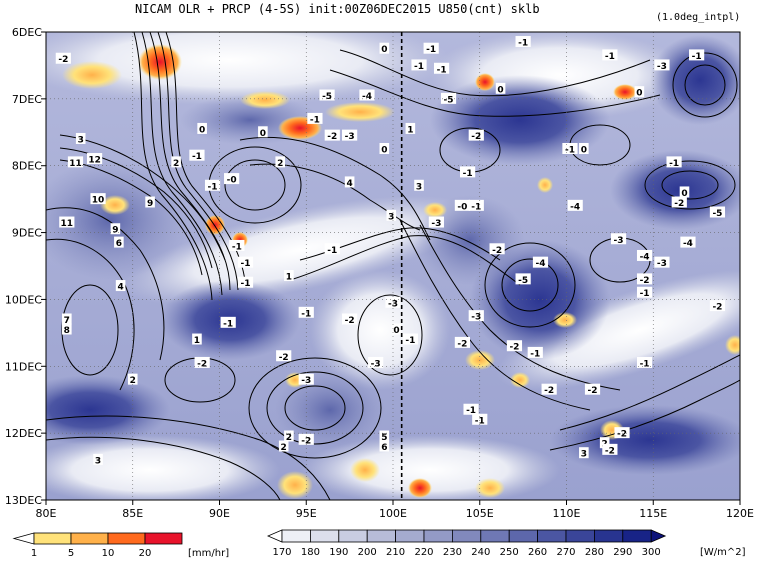 The height and width of the screenshot is (561, 758). I want to click on contour-label-text: 1, so click(197, 341).